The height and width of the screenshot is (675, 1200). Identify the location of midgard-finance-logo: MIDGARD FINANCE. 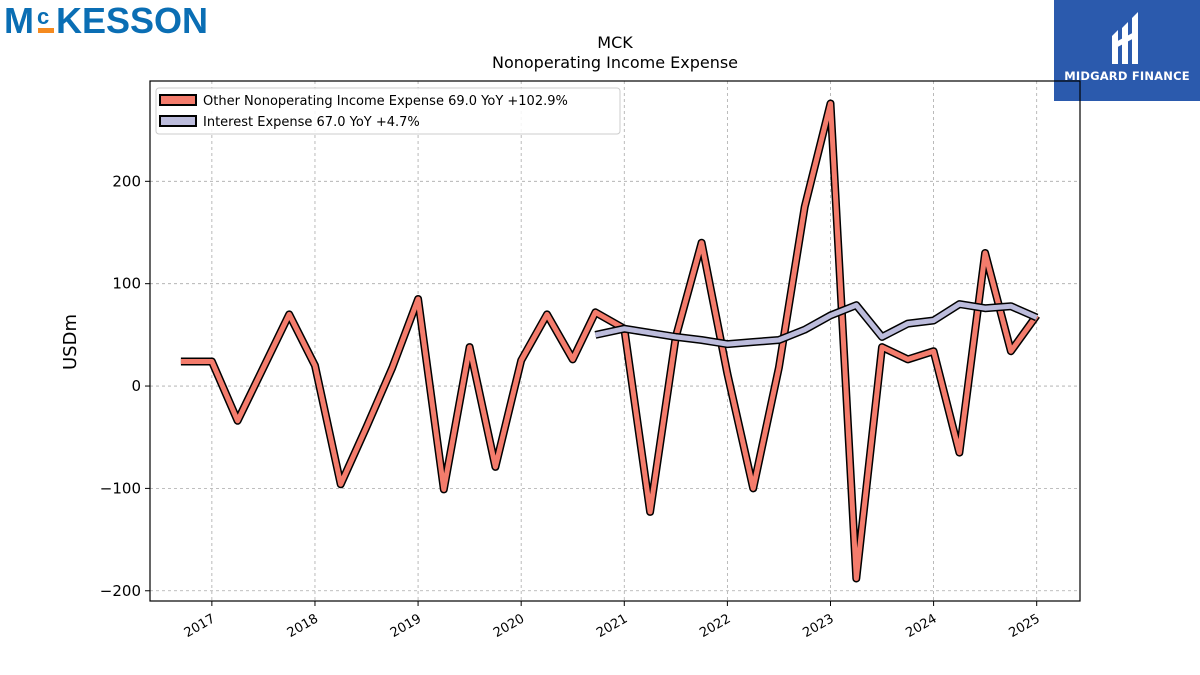
(1127, 50).